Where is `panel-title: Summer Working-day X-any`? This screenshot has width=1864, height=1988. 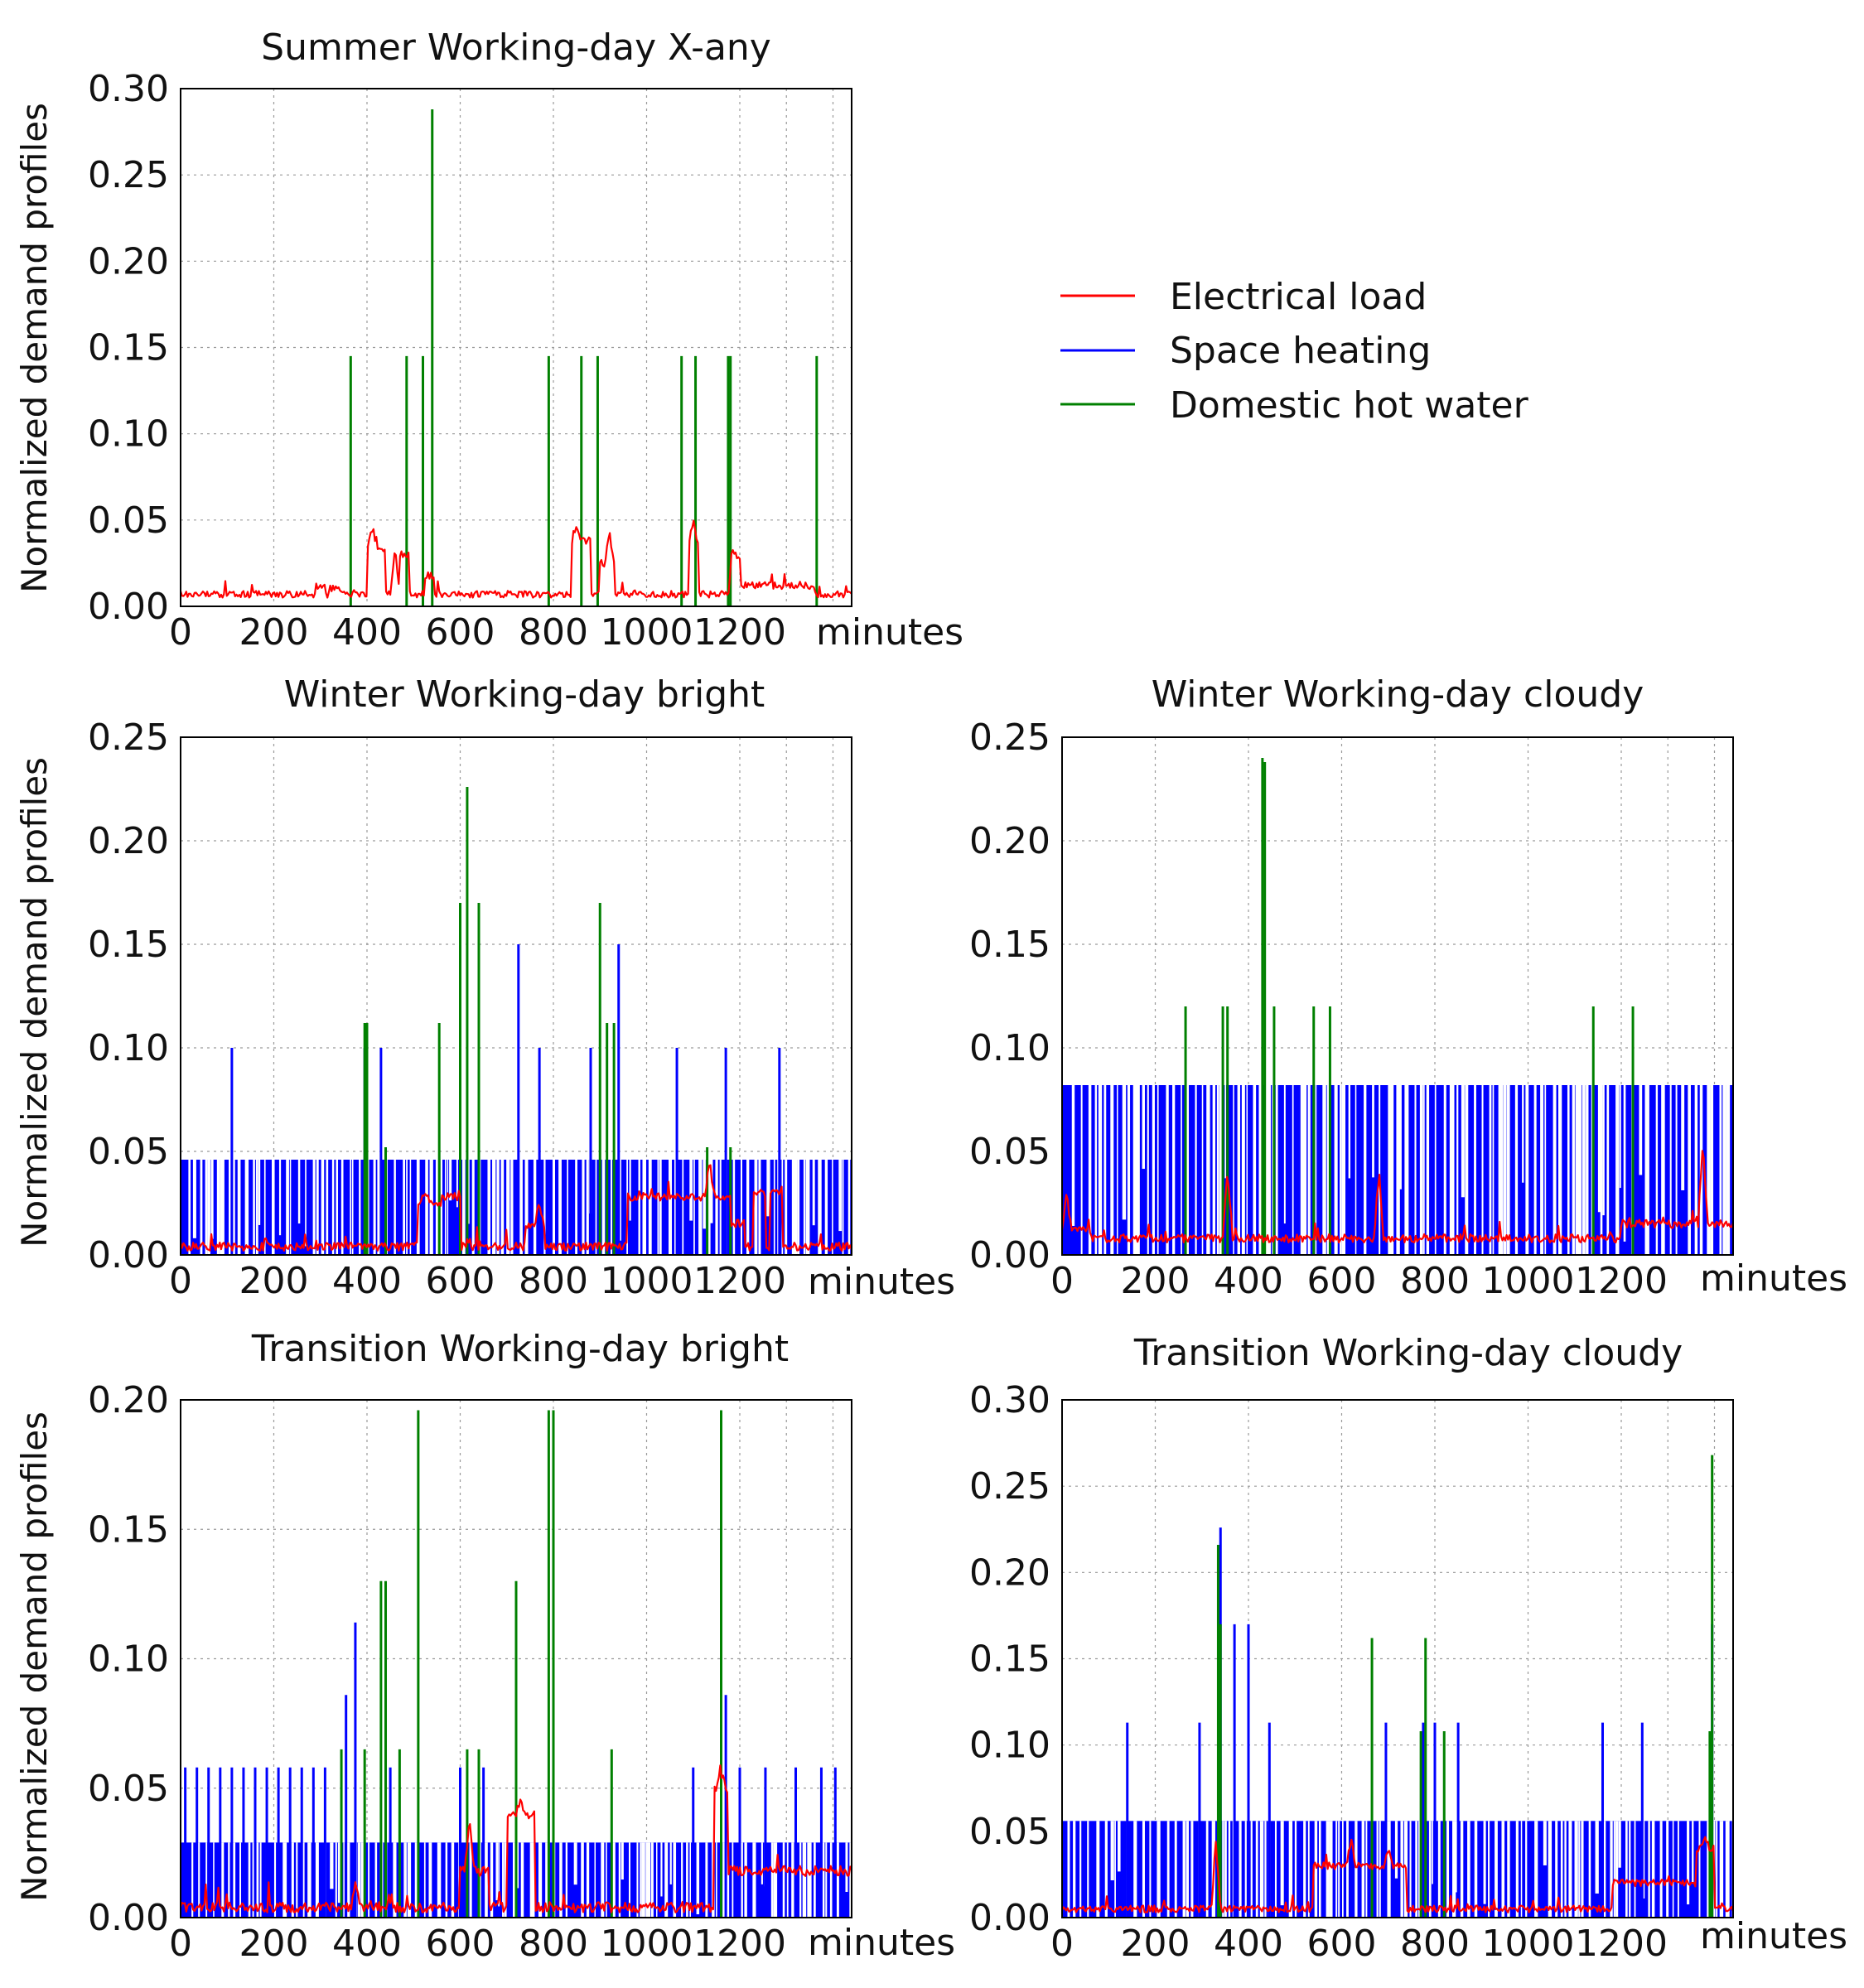 panel-title: Summer Working-day X-any is located at coordinates (516, 48).